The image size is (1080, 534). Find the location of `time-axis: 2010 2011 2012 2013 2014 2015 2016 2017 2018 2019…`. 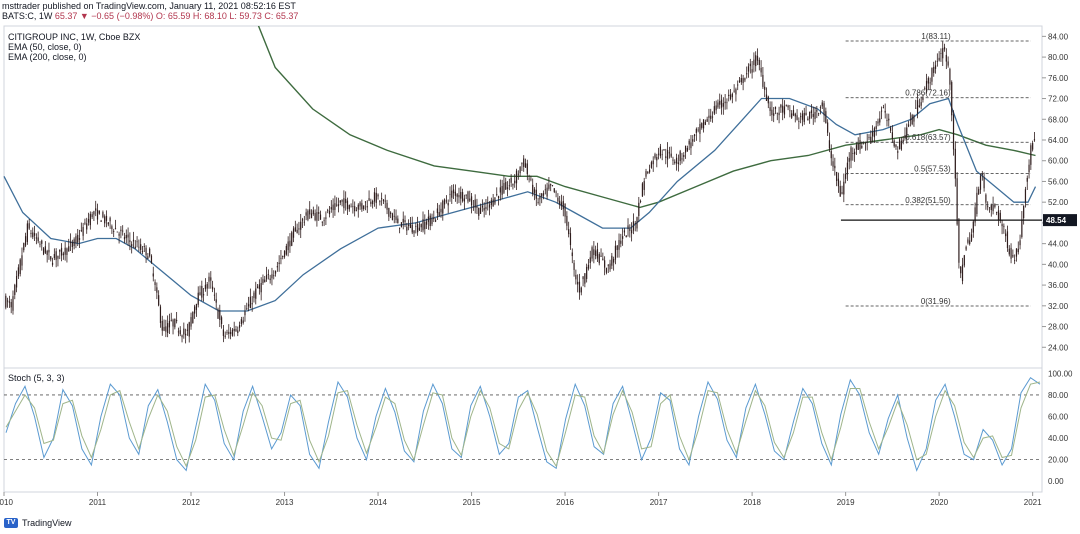

time-axis: 2010 2011 2012 2013 2014 2015 2016 2017 2018 2019… is located at coordinates (521, 499).